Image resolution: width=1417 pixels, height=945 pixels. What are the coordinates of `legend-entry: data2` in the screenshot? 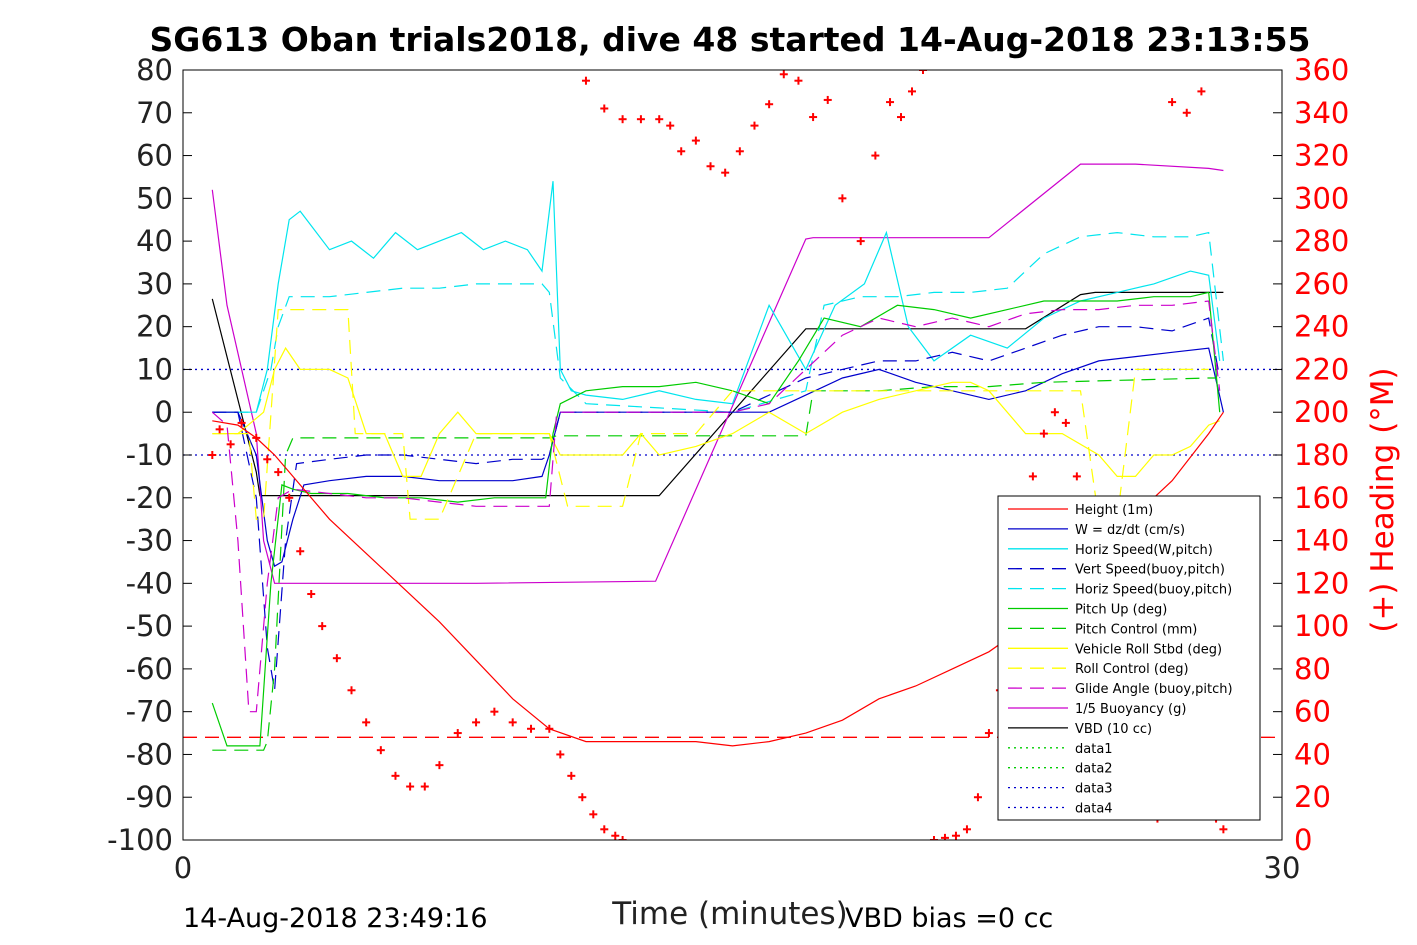 It's located at (1060, 769).